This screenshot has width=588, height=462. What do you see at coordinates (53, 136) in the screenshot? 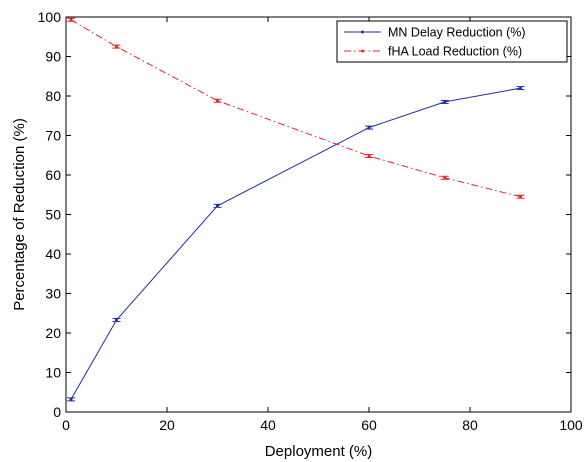
I see `y-tick-label-7: 70` at bounding box center [53, 136].